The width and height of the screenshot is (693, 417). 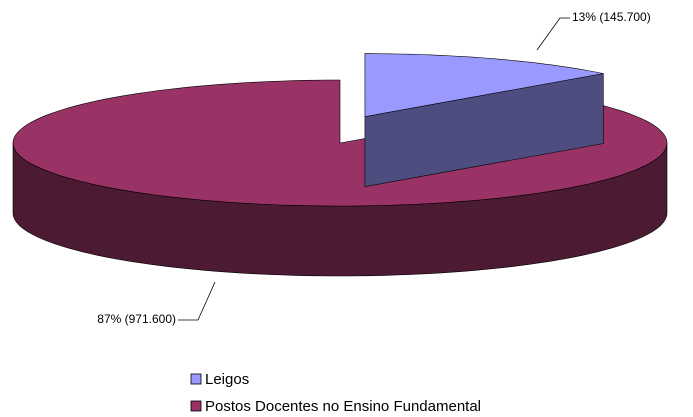 I want to click on slice, so click(x=484, y=85).